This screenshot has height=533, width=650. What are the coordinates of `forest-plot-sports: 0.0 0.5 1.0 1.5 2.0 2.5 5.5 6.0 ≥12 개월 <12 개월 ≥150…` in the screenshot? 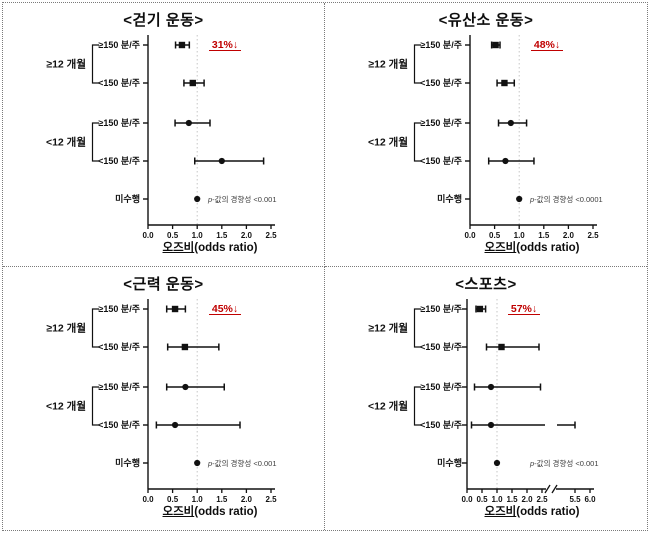 It's located at (483, 401).